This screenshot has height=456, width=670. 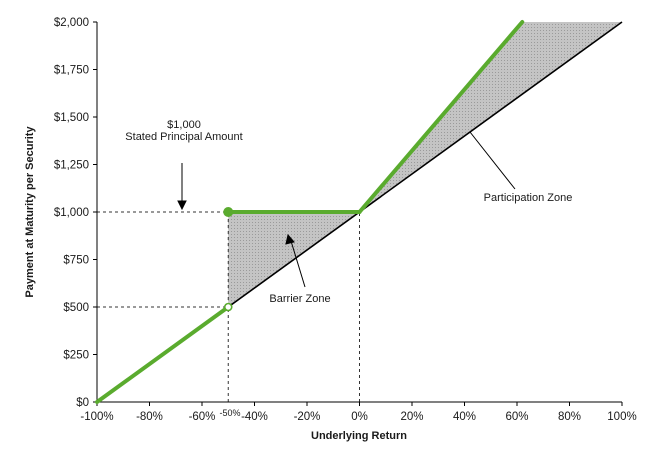 I want to click on barrier-tick-label: -50%, so click(x=229, y=413).